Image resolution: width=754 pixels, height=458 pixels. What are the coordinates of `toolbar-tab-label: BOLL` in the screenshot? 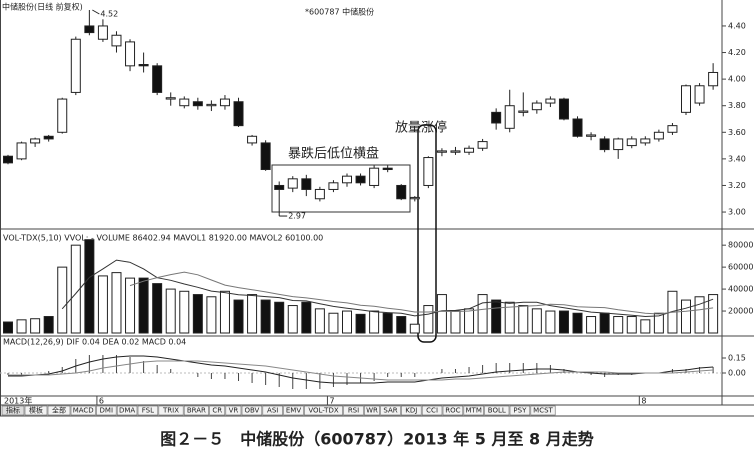 It's located at (497, 411).